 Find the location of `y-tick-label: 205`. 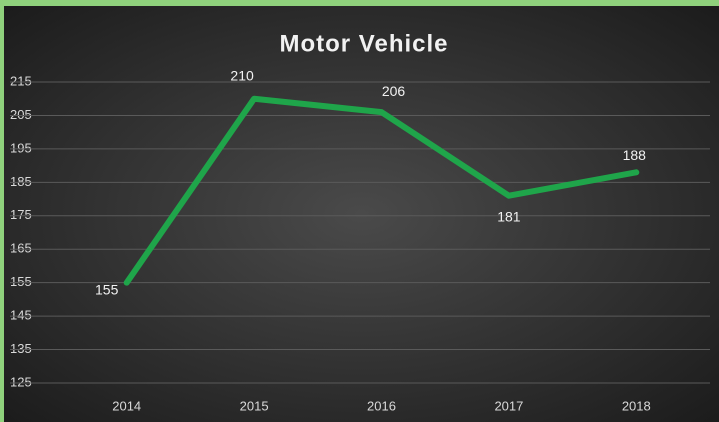

y-tick-label: 205 is located at coordinates (21, 114).